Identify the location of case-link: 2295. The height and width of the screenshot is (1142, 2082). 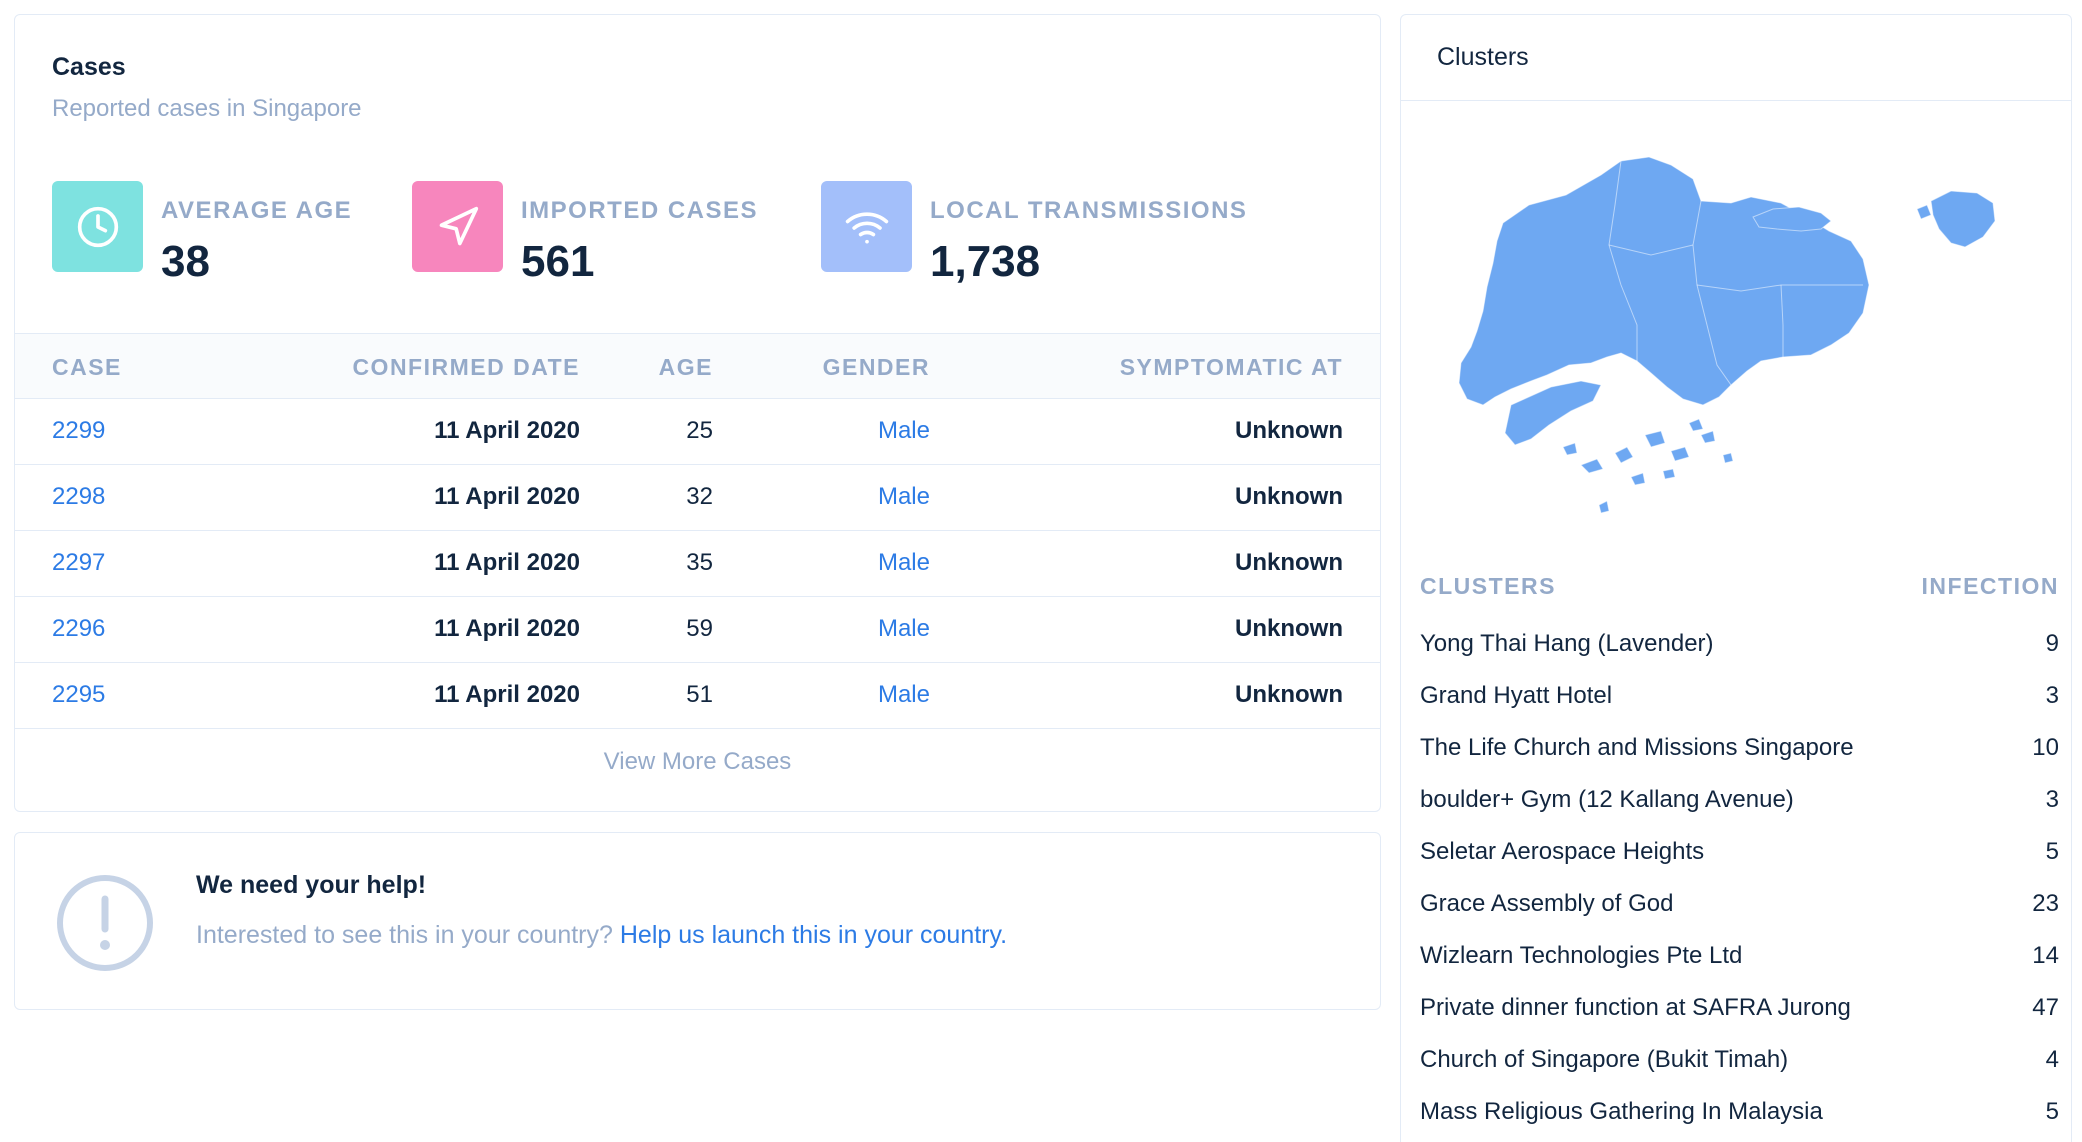
(79, 694).